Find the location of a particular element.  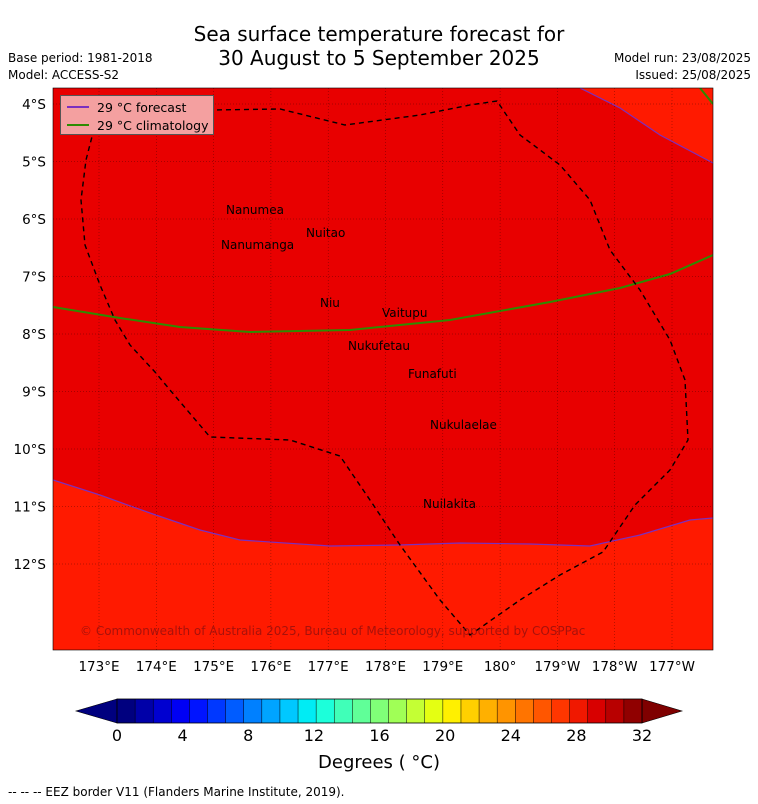

lon-label: 179°E is located at coordinates (442, 667).